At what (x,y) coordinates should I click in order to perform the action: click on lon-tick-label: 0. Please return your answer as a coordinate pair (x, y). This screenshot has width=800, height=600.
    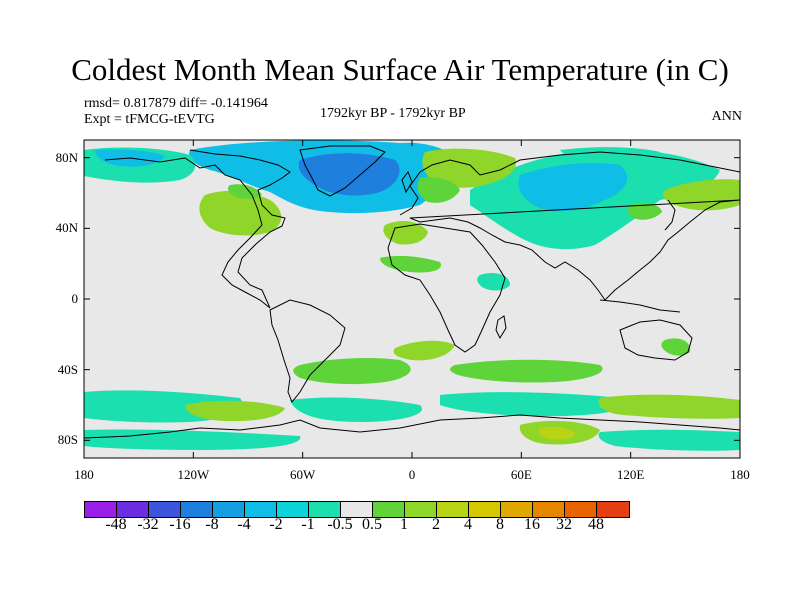
    Looking at the image, I should click on (412, 474).